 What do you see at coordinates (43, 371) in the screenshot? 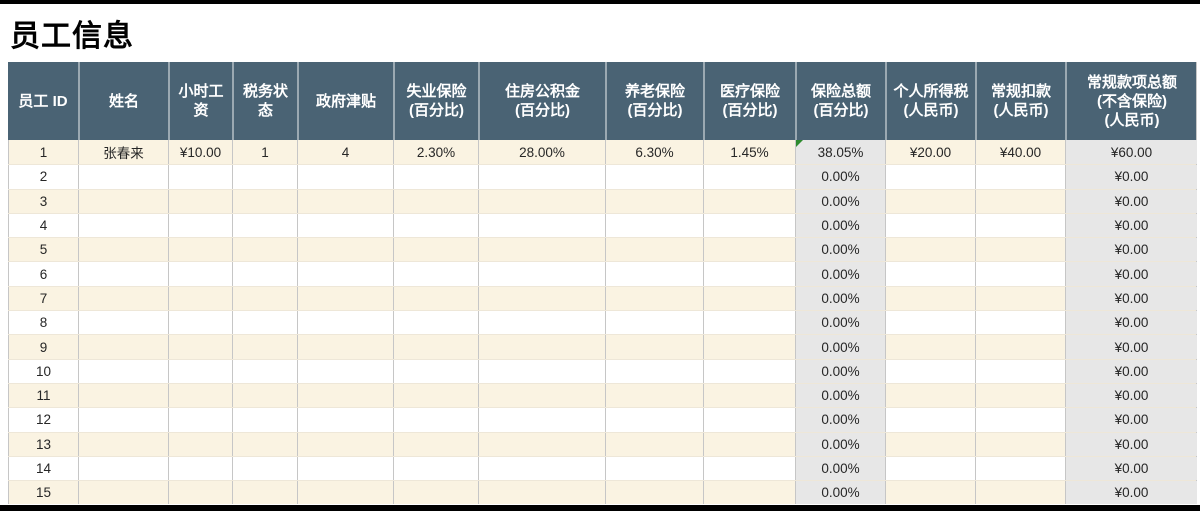
I see `cell-employee-id: 10` at bounding box center [43, 371].